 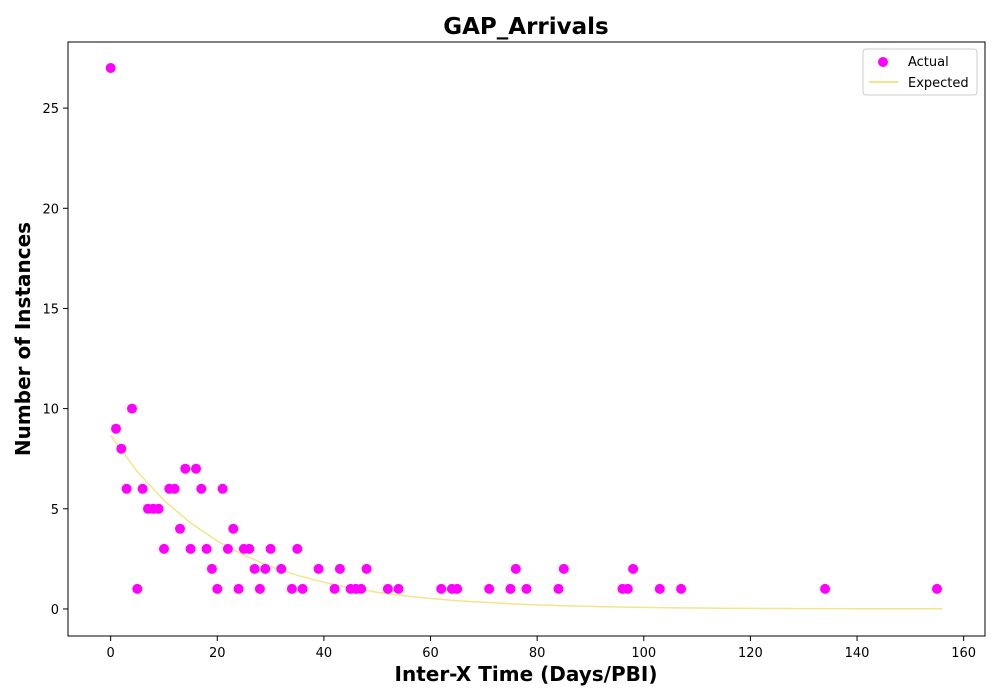 What do you see at coordinates (50, 410) in the screenshot?
I see `y-tick-label: 10` at bounding box center [50, 410].